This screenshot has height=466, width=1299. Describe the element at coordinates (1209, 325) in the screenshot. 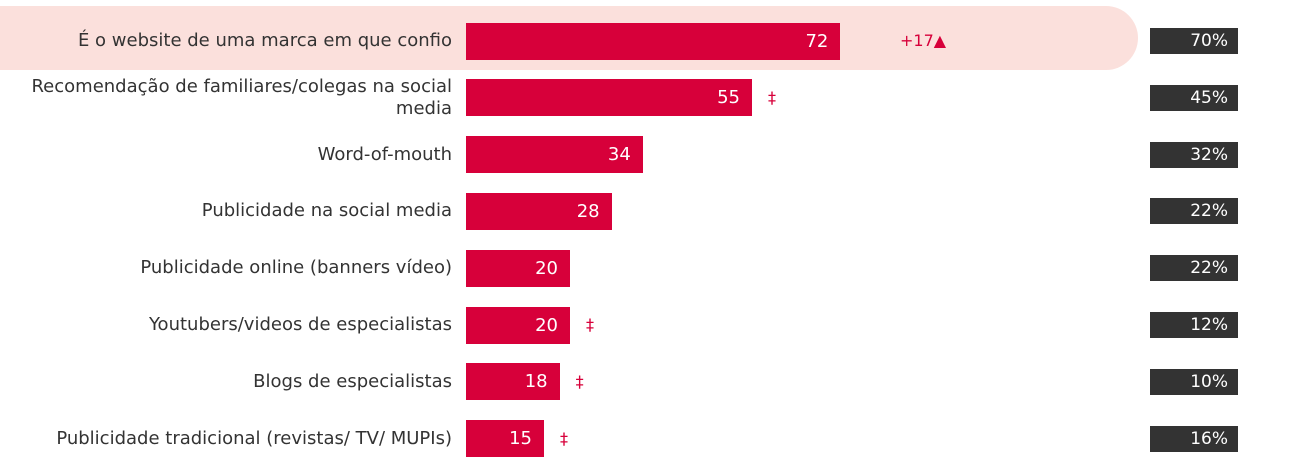

I see `comparison-label: 12%` at that location.